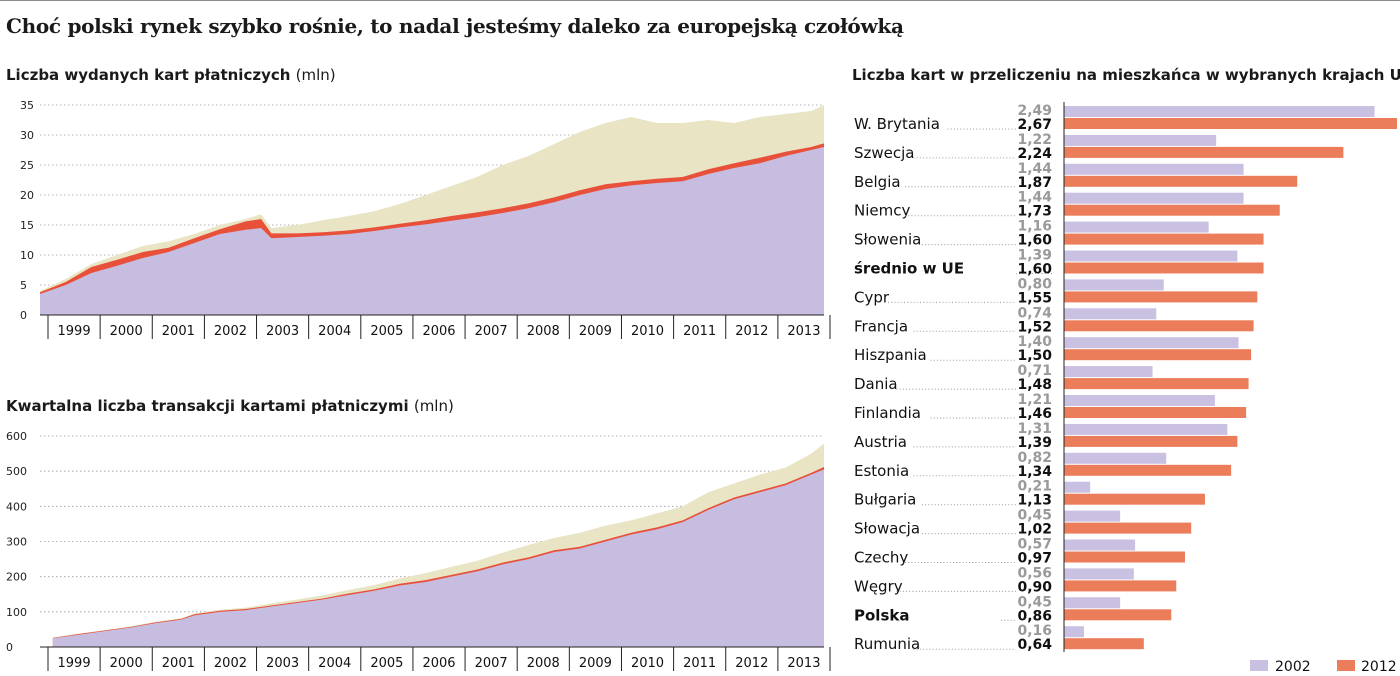 The image size is (1400, 676). What do you see at coordinates (887, 413) in the screenshot?
I see `country-label: Finlandia` at bounding box center [887, 413].